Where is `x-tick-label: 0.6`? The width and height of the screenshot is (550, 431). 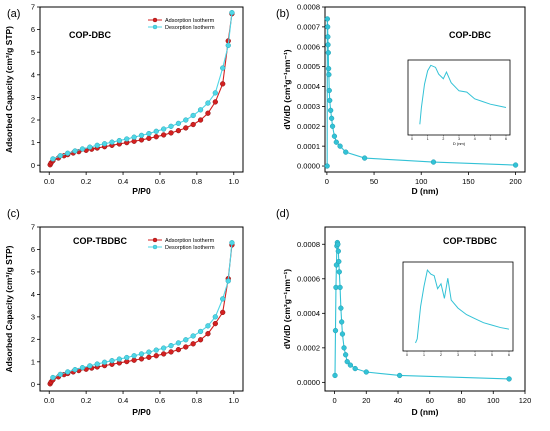 x-tick-label: 0.6 is located at coordinates (160, 400).